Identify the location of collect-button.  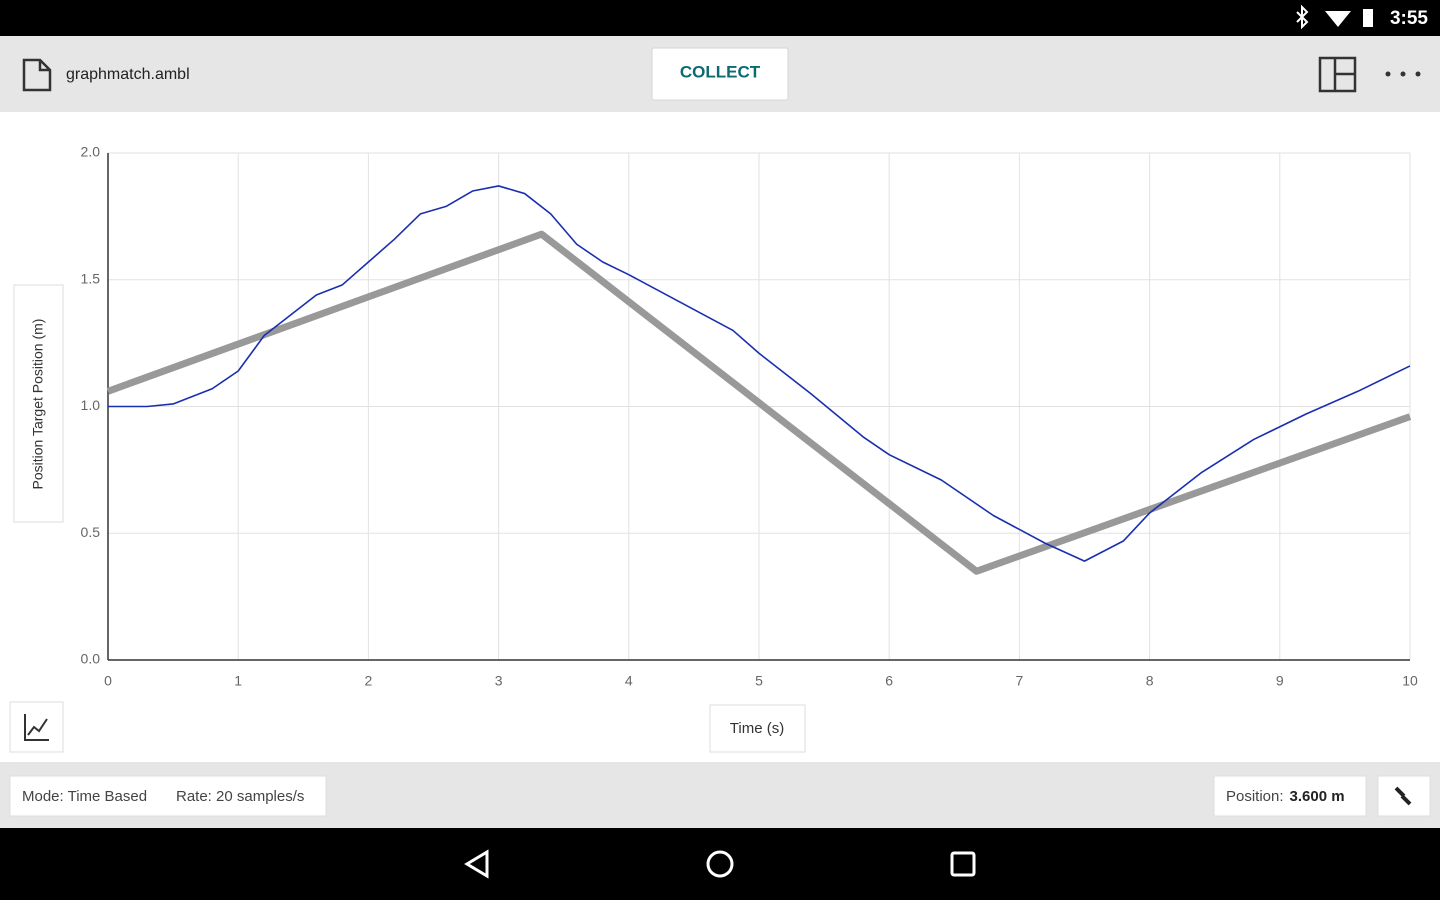
(720, 74).